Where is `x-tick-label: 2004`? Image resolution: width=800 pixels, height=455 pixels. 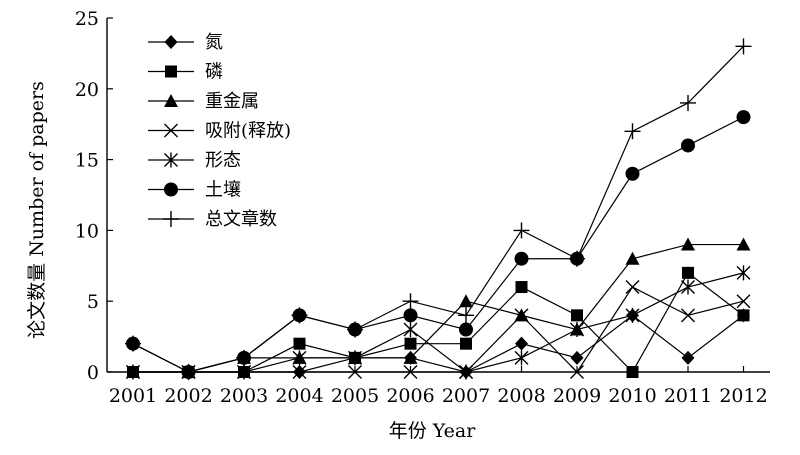
x-tick-label: 2004 is located at coordinates (299, 396).